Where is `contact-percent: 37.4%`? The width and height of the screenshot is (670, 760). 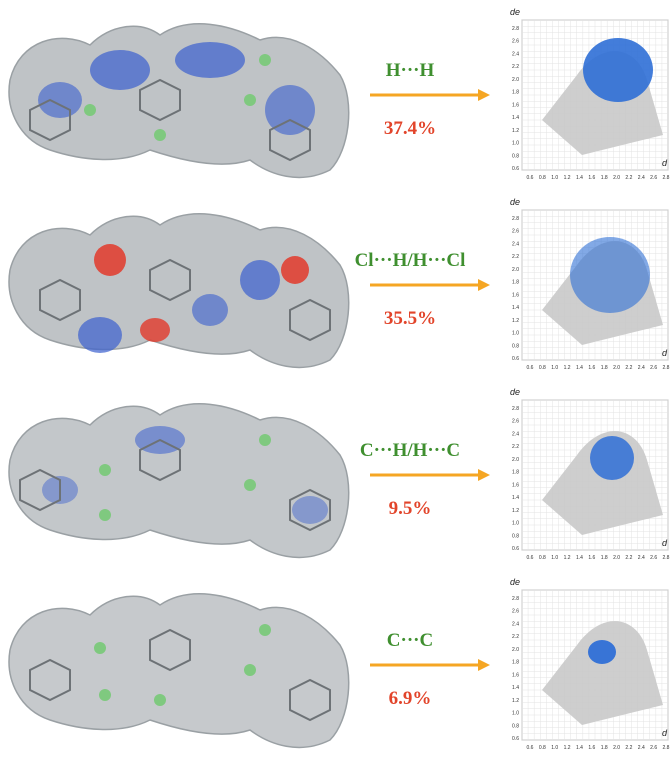
contact-percent: 37.4% is located at coordinates (410, 128).